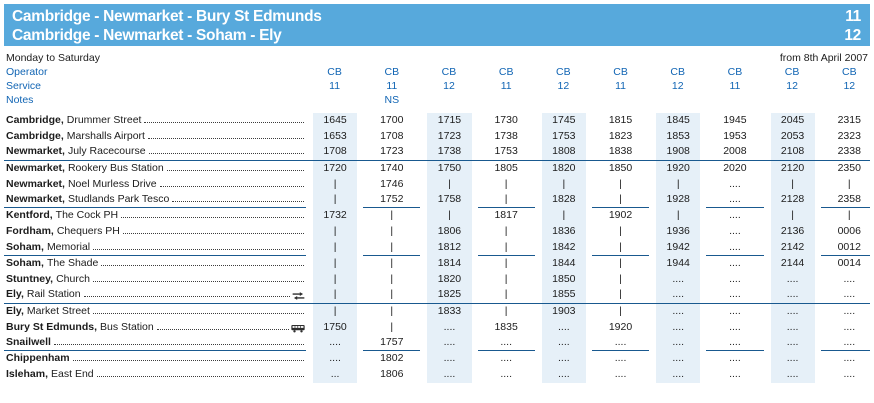 The height and width of the screenshot is (403, 874). I want to click on time-cell: 1757, so click(392, 341).